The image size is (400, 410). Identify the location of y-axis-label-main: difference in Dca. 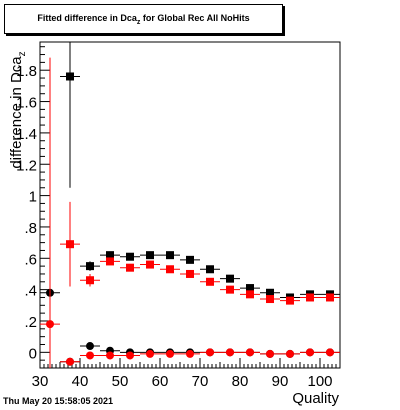
(16, 112).